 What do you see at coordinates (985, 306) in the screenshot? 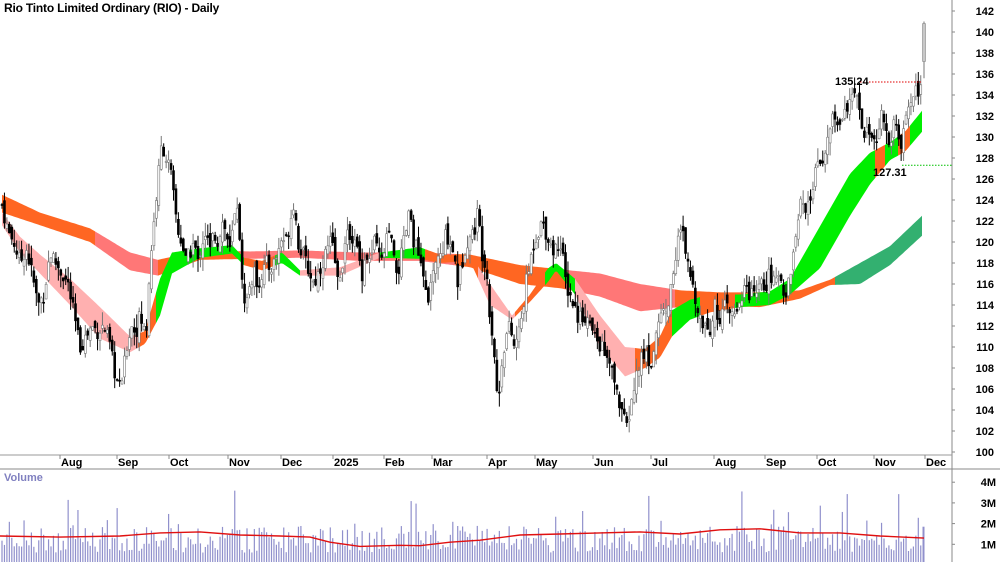
I see `y-tick-label: 114` at bounding box center [985, 306].